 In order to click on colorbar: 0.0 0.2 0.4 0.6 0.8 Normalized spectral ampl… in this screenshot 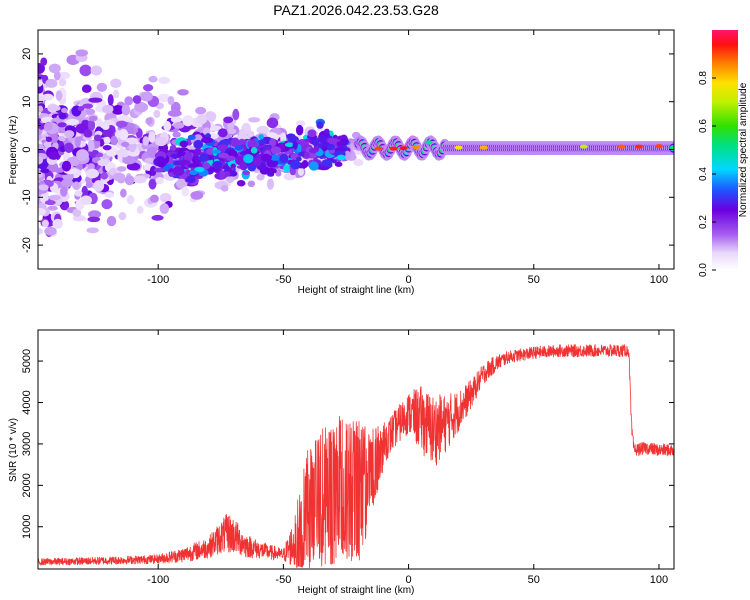, I will do `click(723, 153)`.